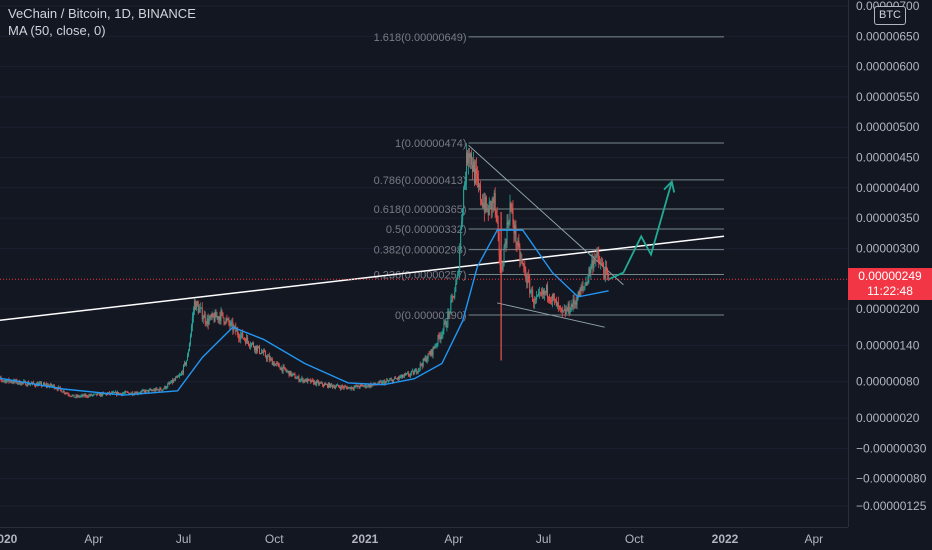 This screenshot has height=550, width=932. What do you see at coordinates (102, 13) in the screenshot?
I see `symbol-title: VeChain / Bitcoin, 1D, BINANCE` at bounding box center [102, 13].